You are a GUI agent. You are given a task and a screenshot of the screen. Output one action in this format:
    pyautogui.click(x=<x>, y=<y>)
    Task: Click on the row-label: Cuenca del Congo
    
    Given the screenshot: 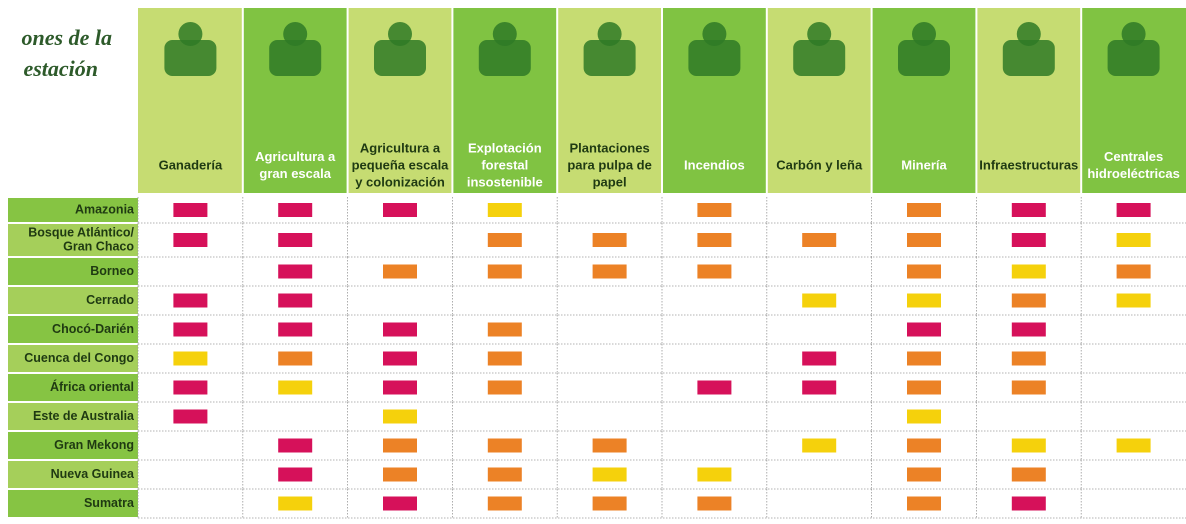 What is the action you would take?
    pyautogui.click(x=79, y=358)
    